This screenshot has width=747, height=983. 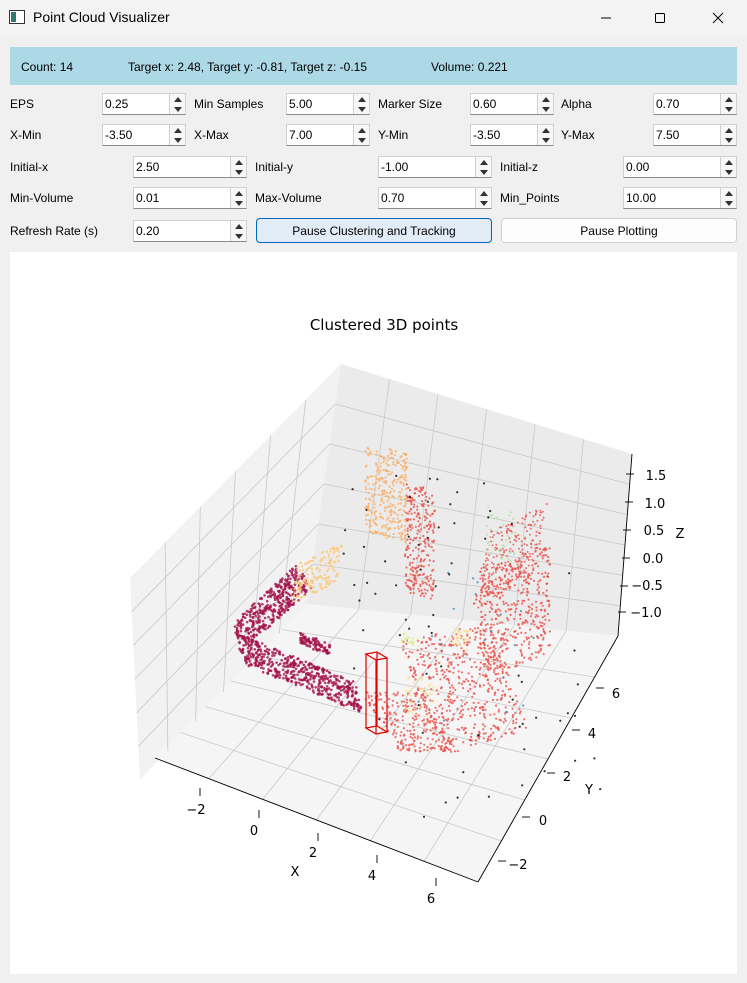 I want to click on y-min-up, so click(x=545, y=130).